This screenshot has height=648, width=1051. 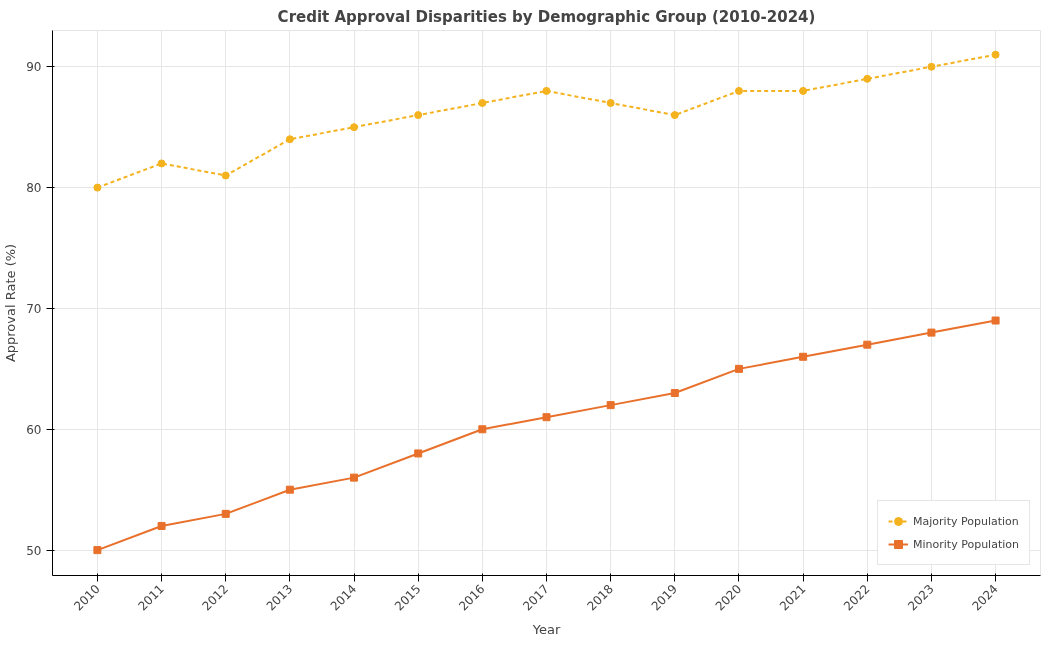 I want to click on legend-label: Majority Population, so click(x=966, y=521).